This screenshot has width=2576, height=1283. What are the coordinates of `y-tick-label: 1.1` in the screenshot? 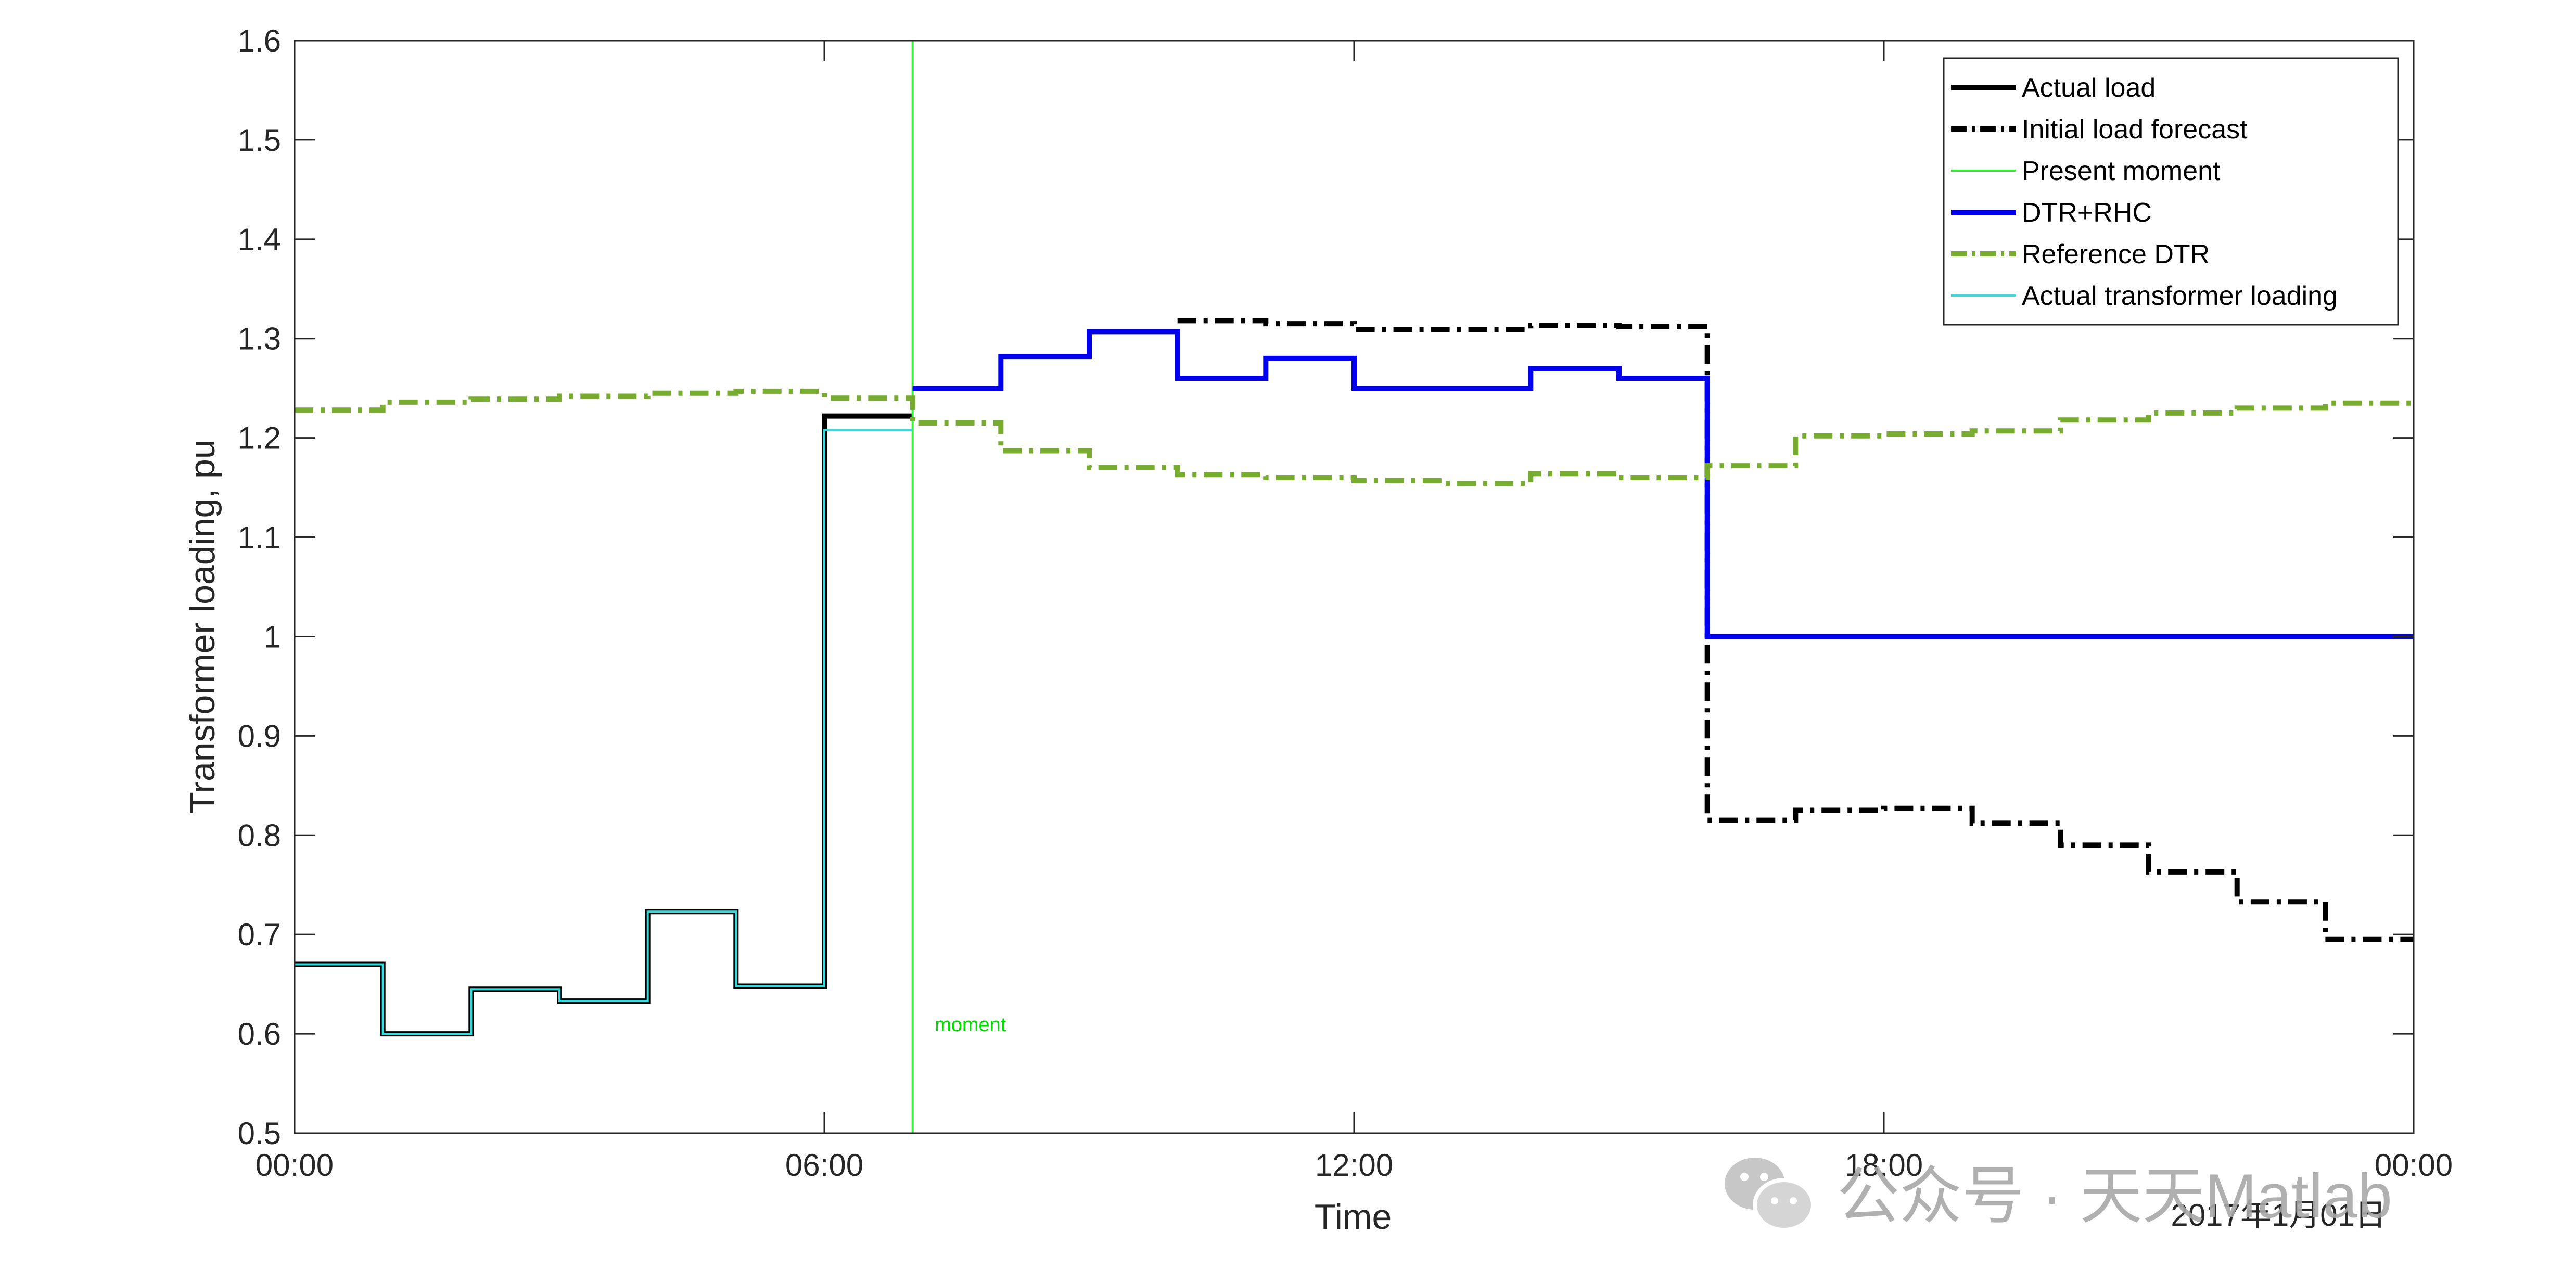 It's located at (259, 537).